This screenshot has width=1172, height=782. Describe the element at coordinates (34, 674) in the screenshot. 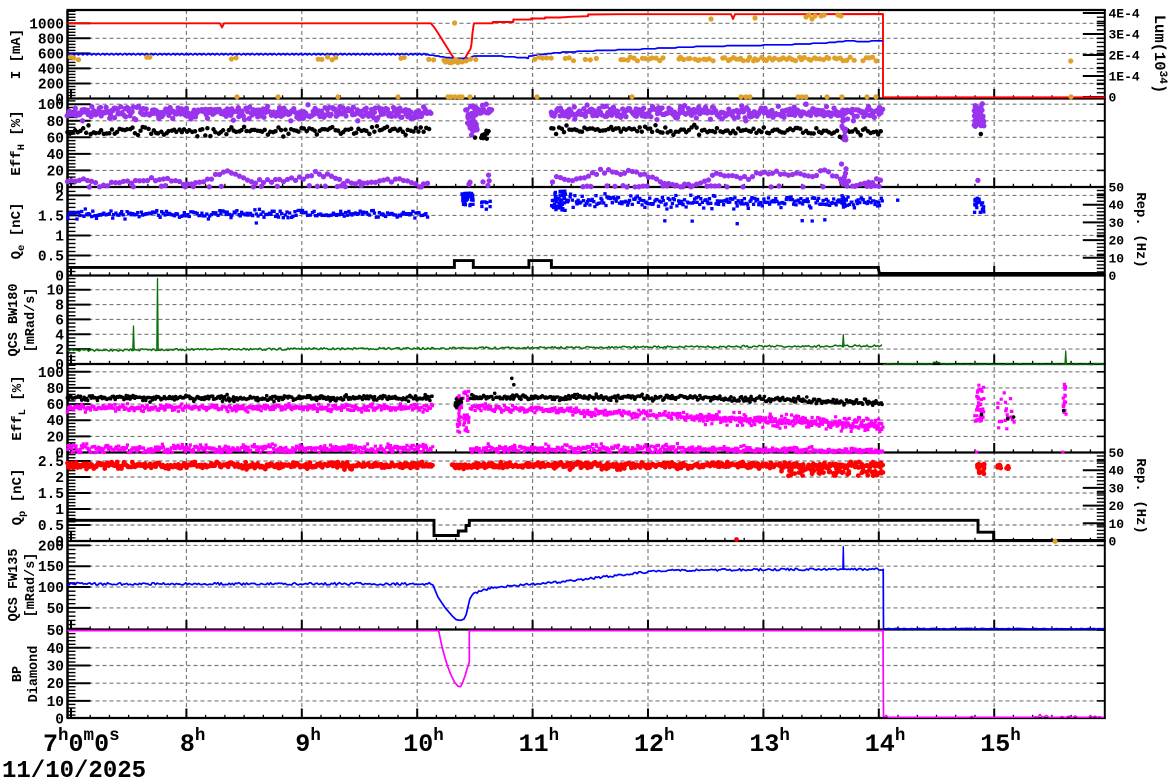

I see `svg-text: Diamond` at that location.